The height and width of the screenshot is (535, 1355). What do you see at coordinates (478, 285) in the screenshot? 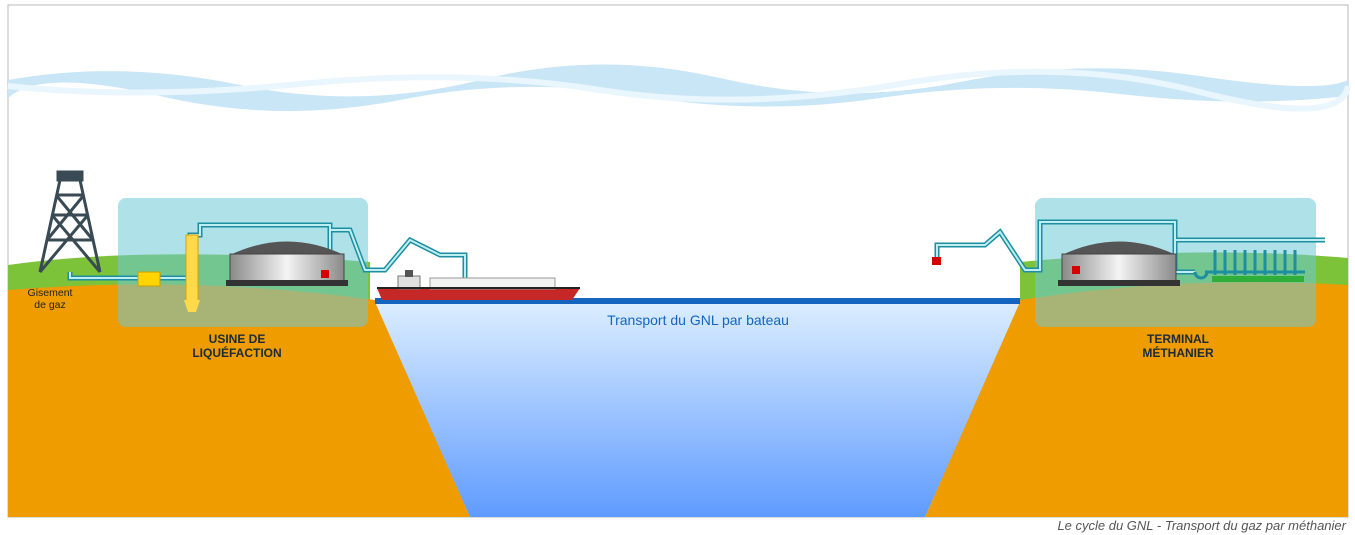
I see `ship` at bounding box center [478, 285].